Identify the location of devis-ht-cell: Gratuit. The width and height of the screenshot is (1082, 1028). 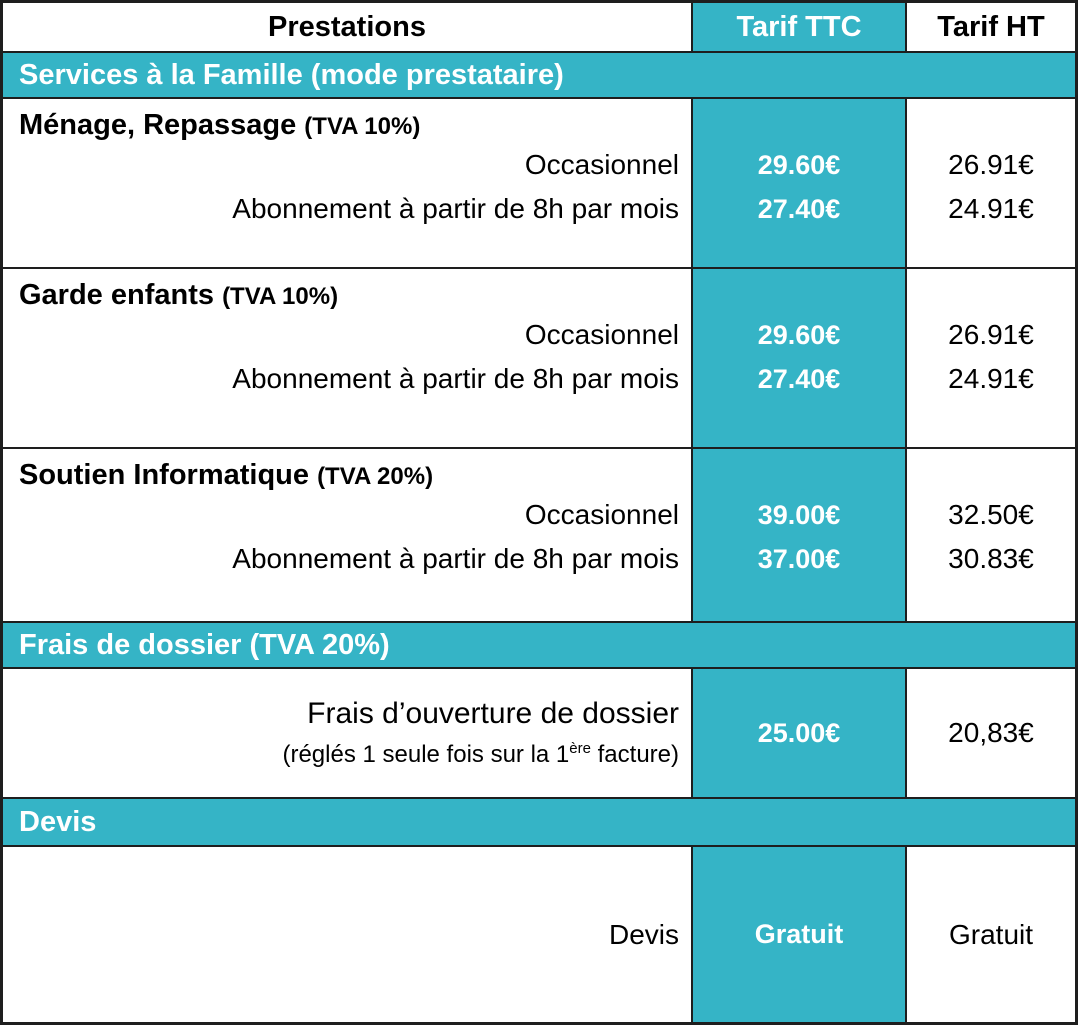
(991, 934).